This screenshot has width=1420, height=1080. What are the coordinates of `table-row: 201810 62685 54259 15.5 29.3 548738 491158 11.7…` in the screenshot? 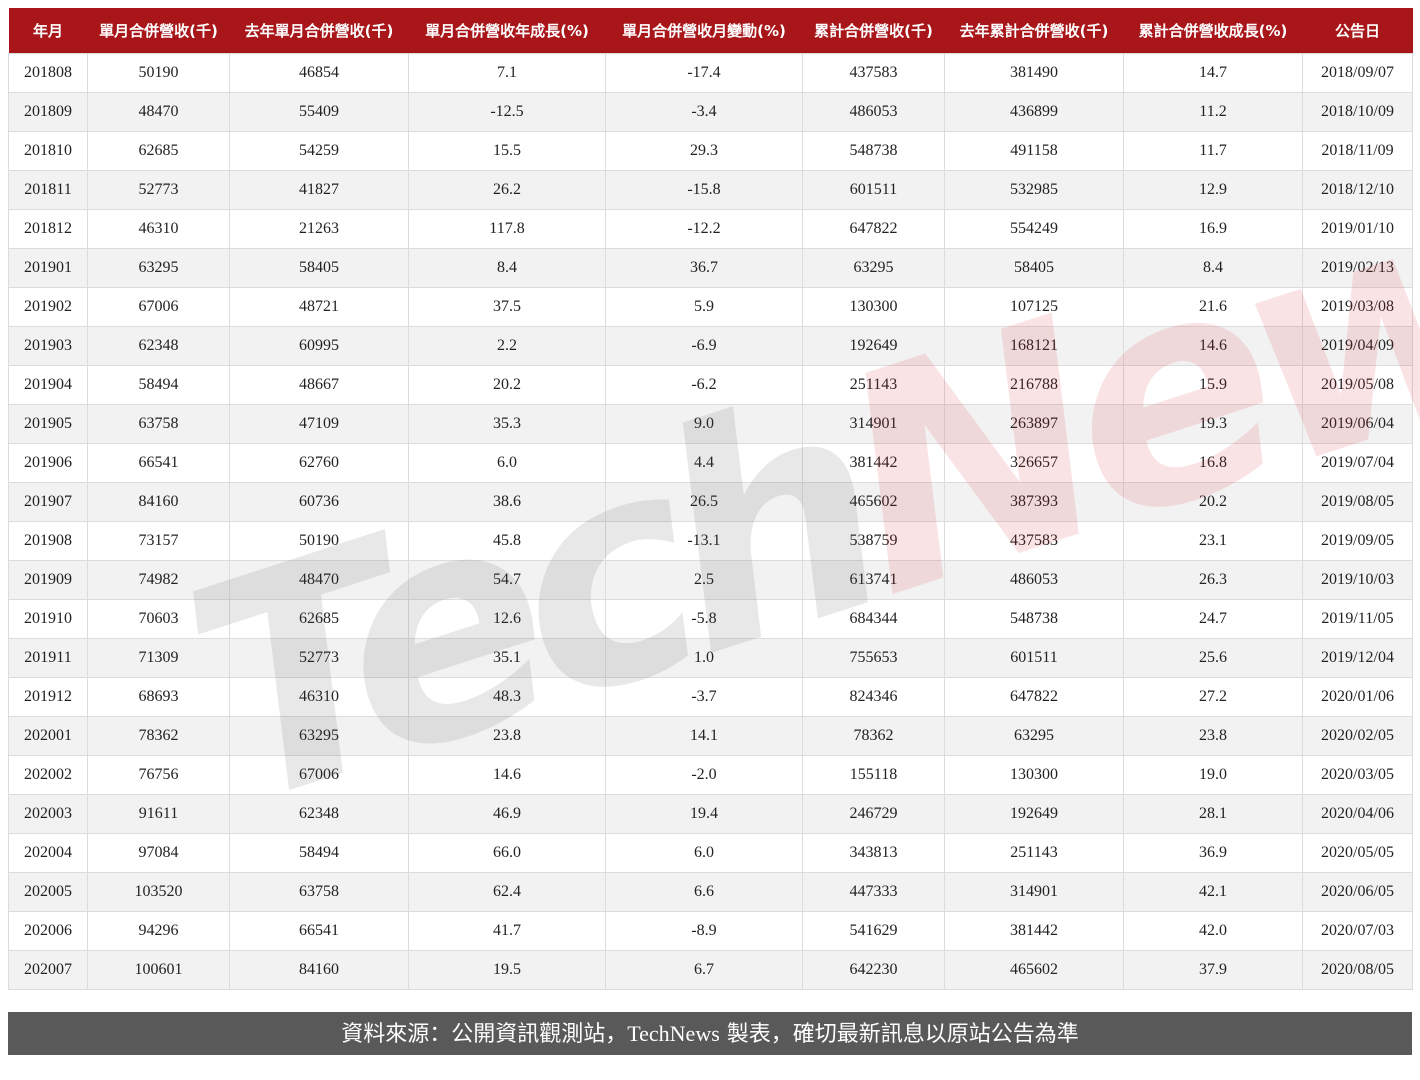 It's located at (710, 151).